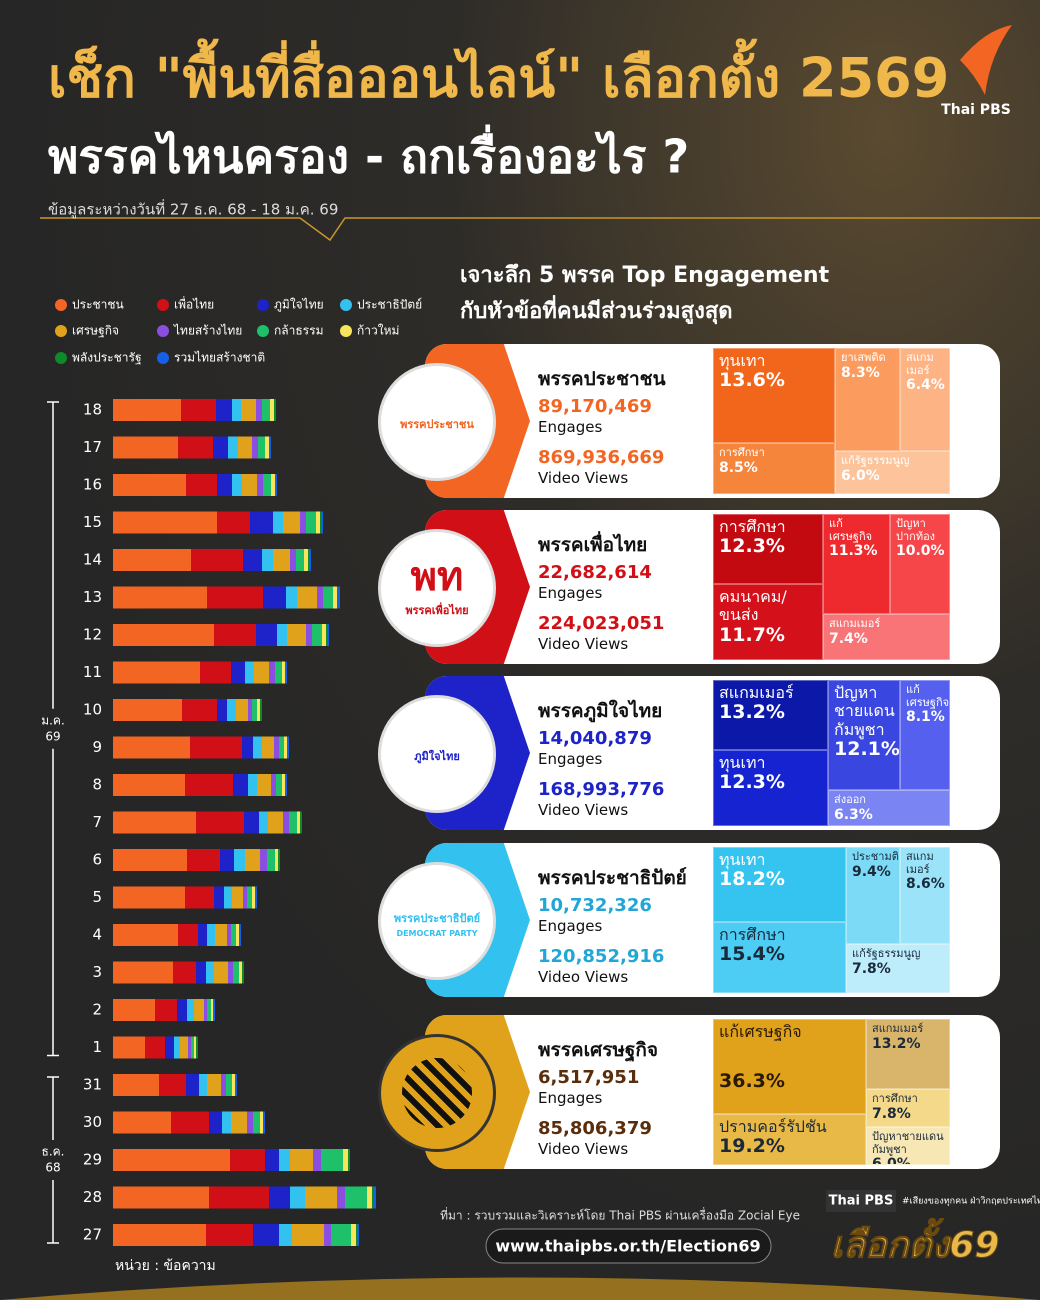 The width and height of the screenshot is (1040, 1300). I want to click on share: 10.0%, so click(920, 551).